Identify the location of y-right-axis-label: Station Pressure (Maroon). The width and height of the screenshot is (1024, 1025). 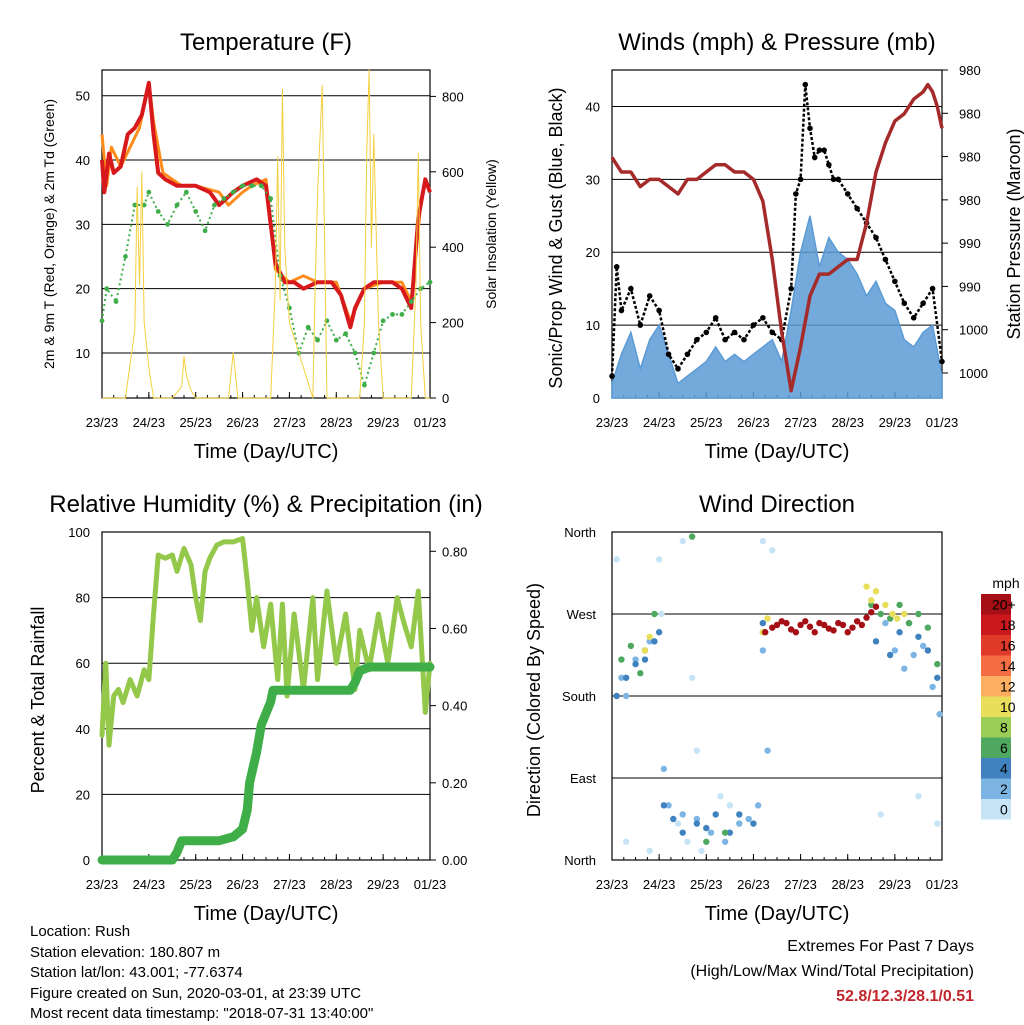
(1014, 233).